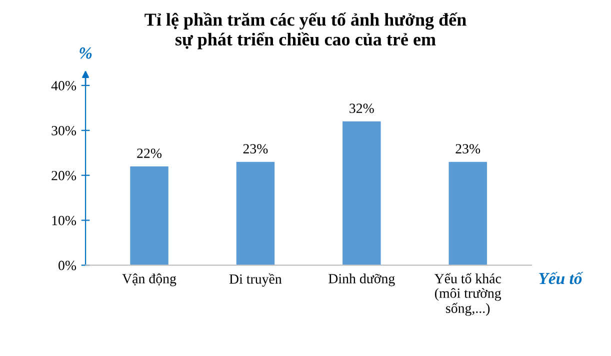 This screenshot has height=356, width=611. I want to click on x-axis-title: Yếu tố, so click(561, 278).